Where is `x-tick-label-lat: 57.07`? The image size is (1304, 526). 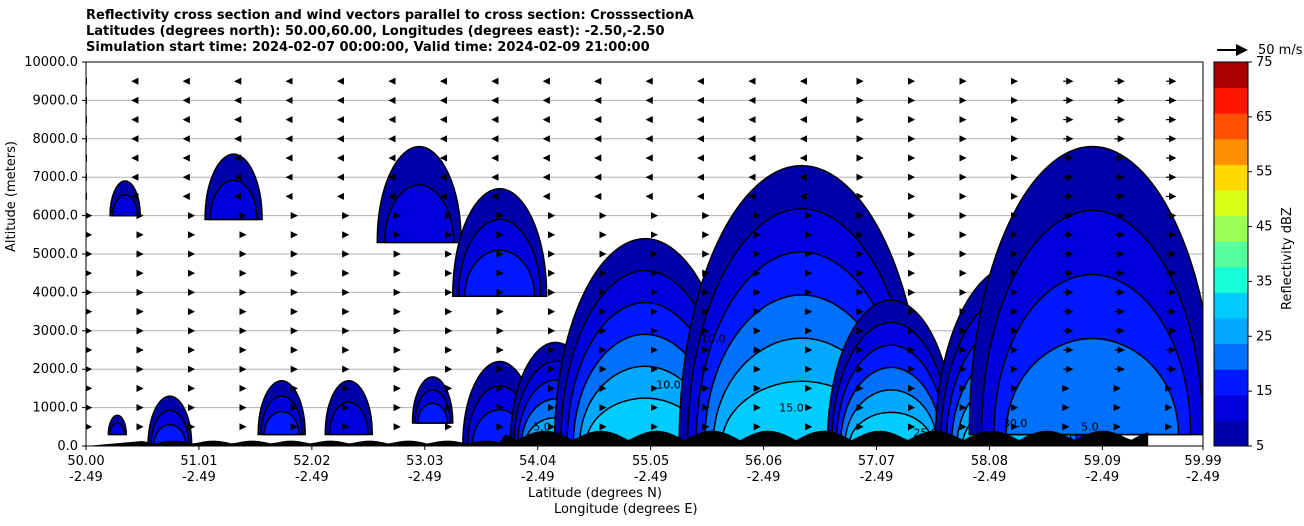
x-tick-label-lat: 57.07 is located at coordinates (876, 461).